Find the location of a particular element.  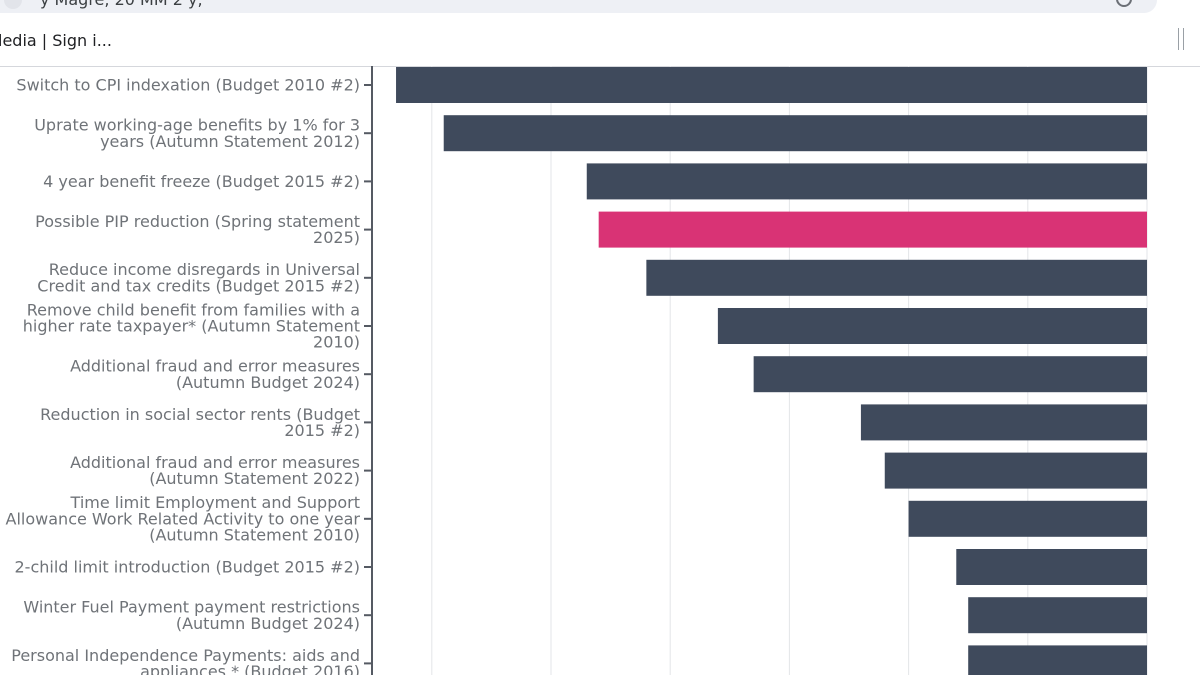

y-tick-label: Reduce income disregards in Universal is located at coordinates (204, 269).